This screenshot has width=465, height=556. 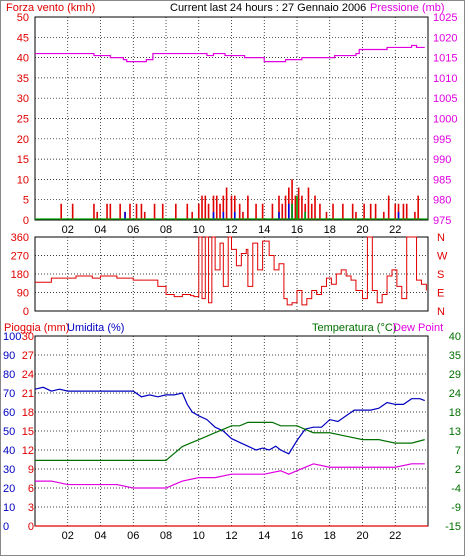 I want to click on wind-y-tick-label: 0, so click(x=26, y=221).